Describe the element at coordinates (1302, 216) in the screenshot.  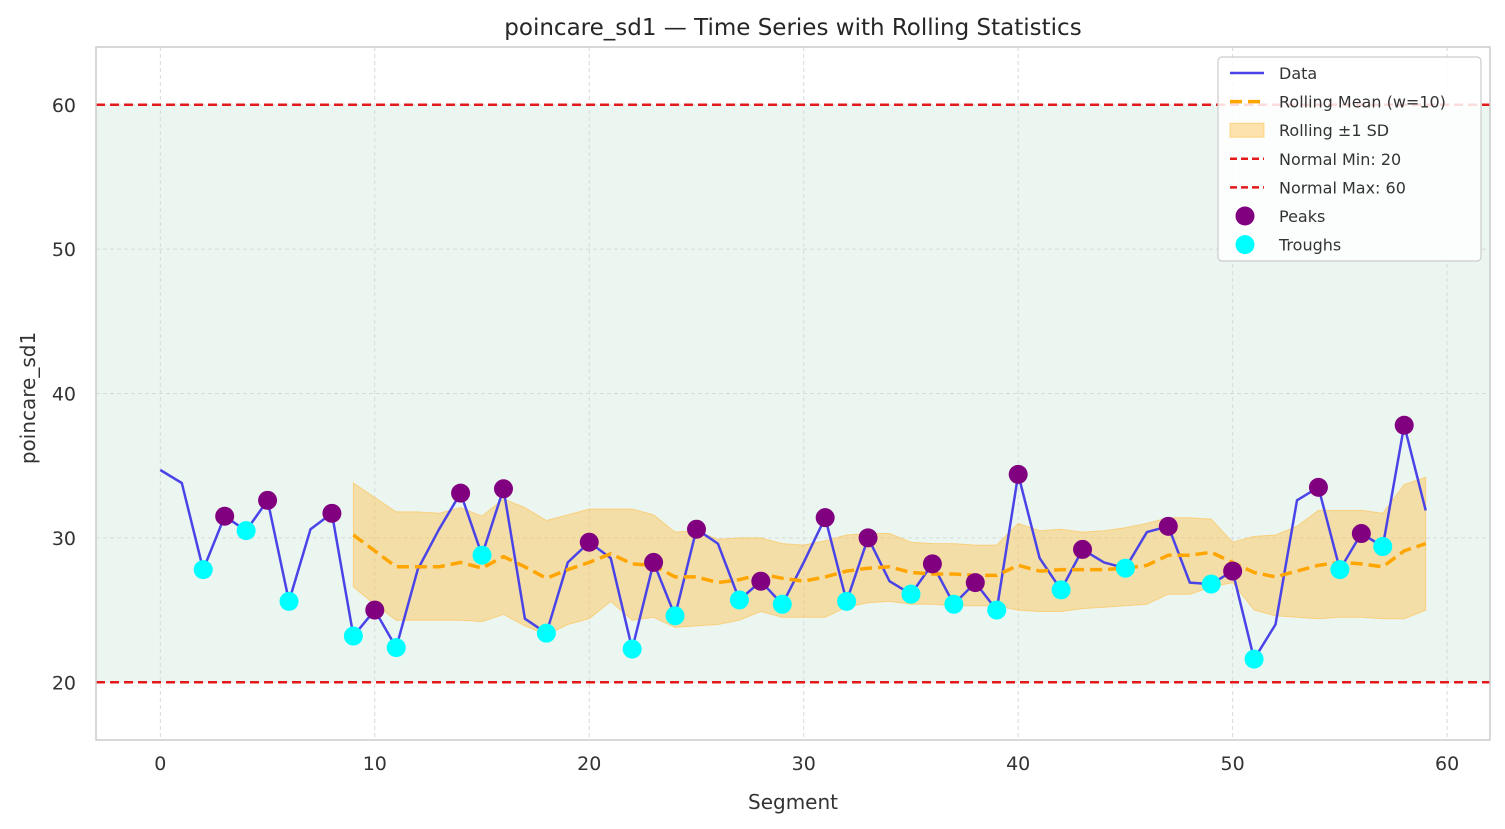
I see `legend-entry-label: Peaks` at that location.